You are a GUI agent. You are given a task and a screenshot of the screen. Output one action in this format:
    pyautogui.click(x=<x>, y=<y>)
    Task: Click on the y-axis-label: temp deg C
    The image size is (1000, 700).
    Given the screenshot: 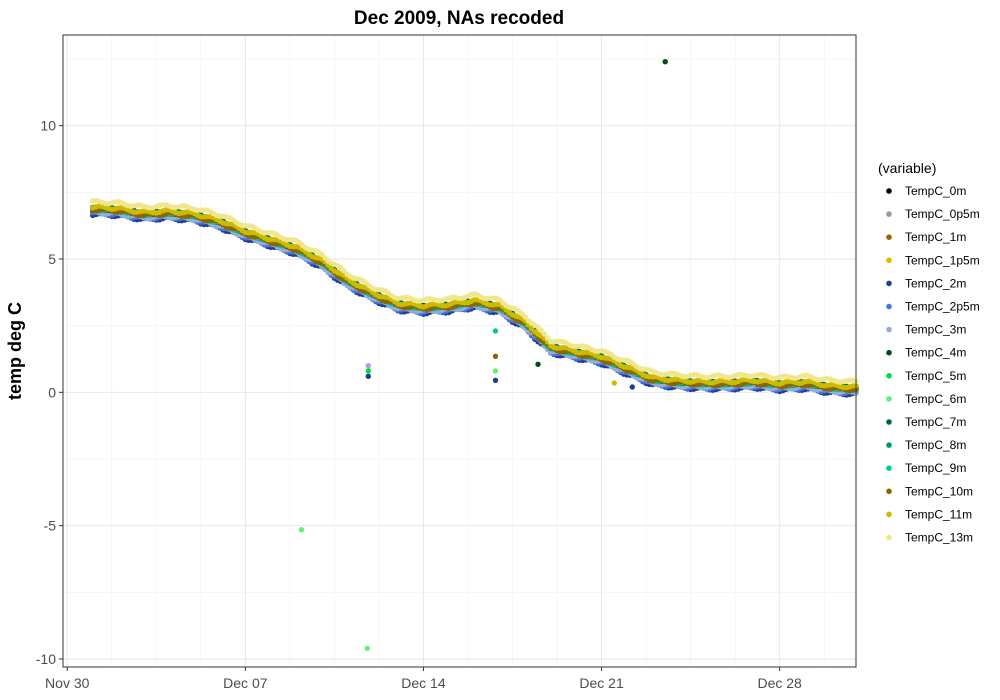 What is the action you would take?
    pyautogui.click(x=15, y=351)
    